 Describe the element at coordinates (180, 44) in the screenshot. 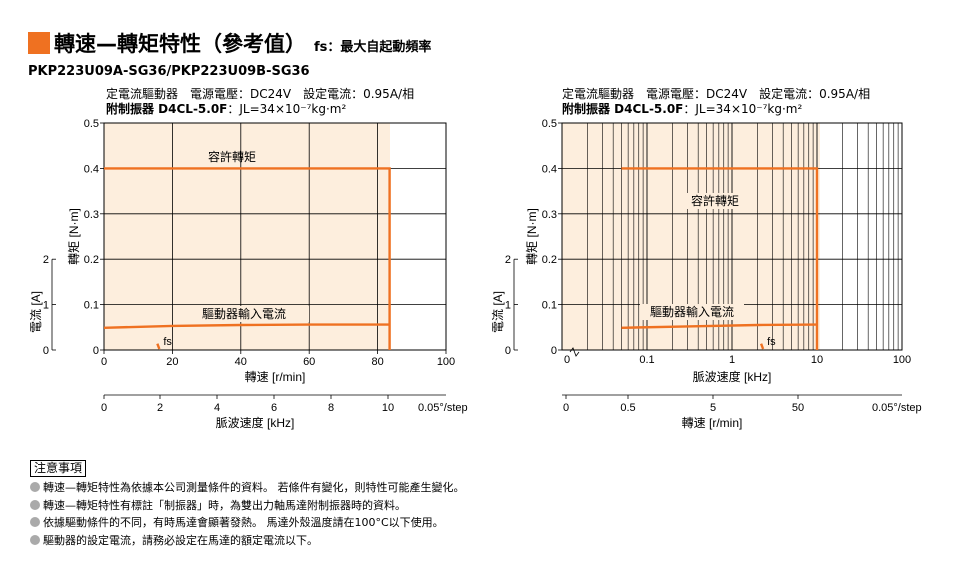

I see `page-title: 轉速—轉矩特性（參考值）` at that location.